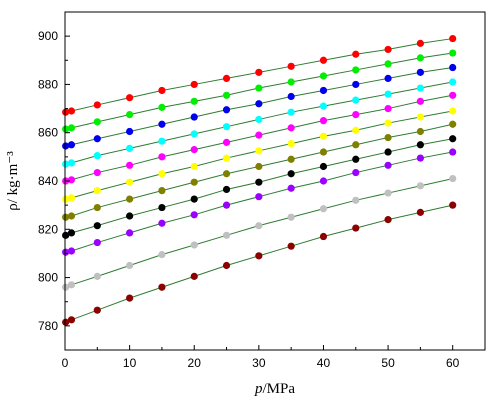 The height and width of the screenshot is (400, 498). I want to click on x-tick-label: 60, so click(453, 363).